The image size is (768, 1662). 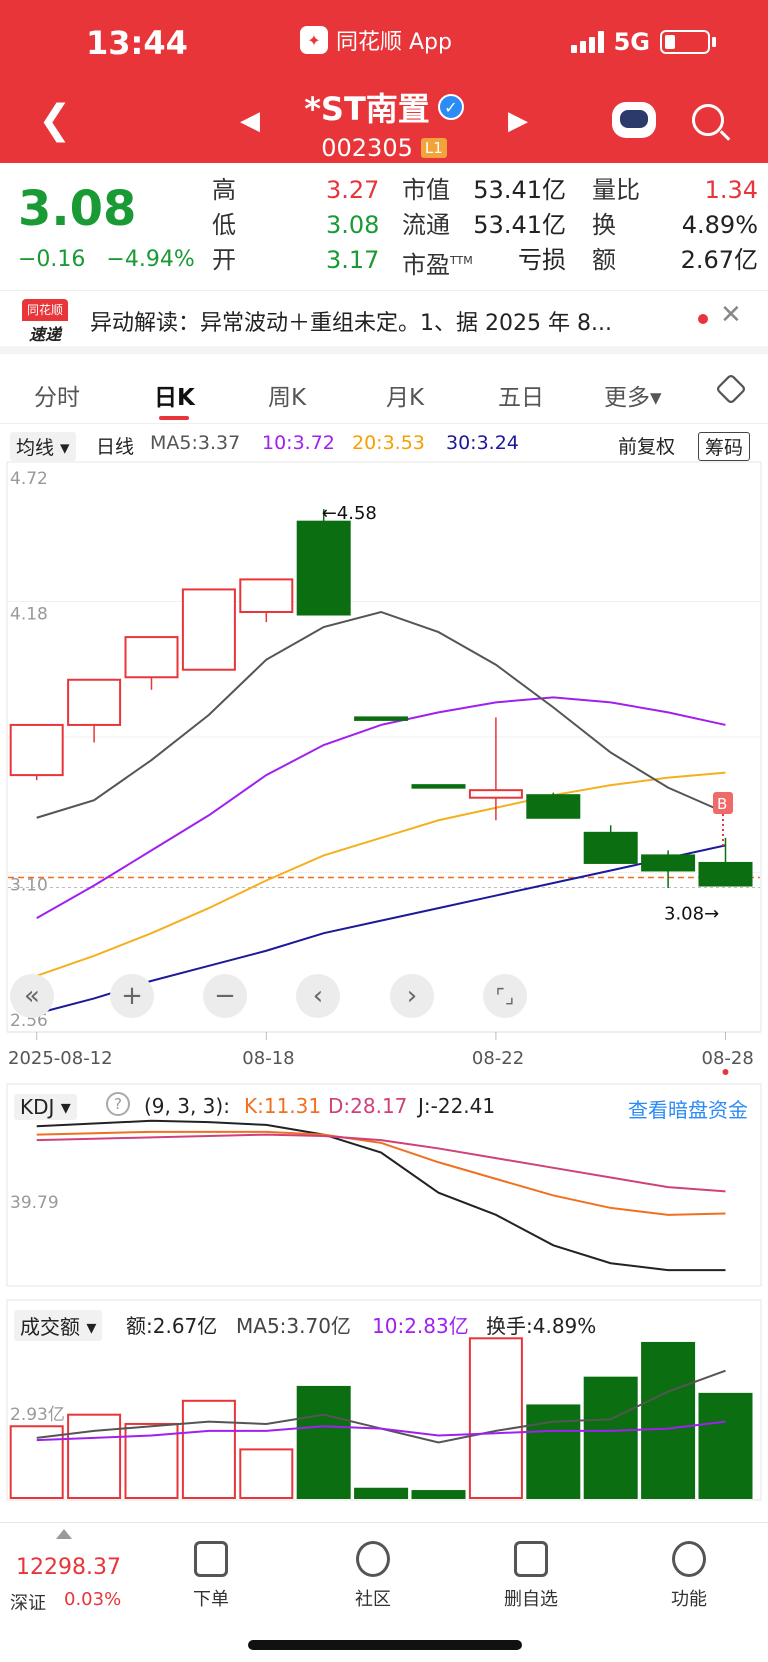 What do you see at coordinates (633, 398) in the screenshot?
I see `tab-more: 更多▾` at bounding box center [633, 398].